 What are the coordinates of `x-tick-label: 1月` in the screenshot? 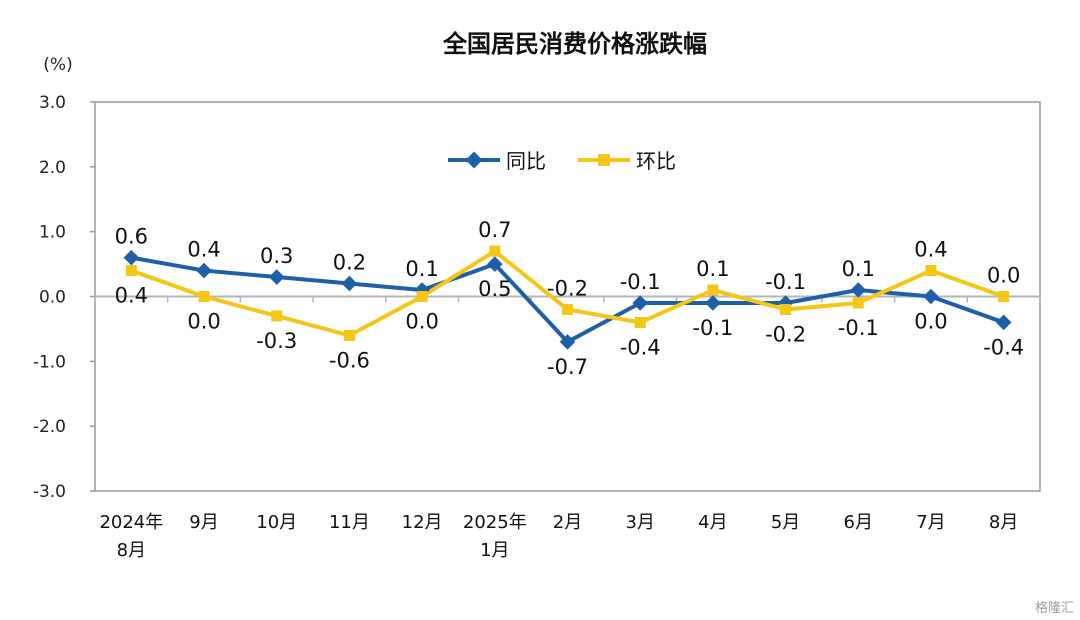 It's located at (494, 550).